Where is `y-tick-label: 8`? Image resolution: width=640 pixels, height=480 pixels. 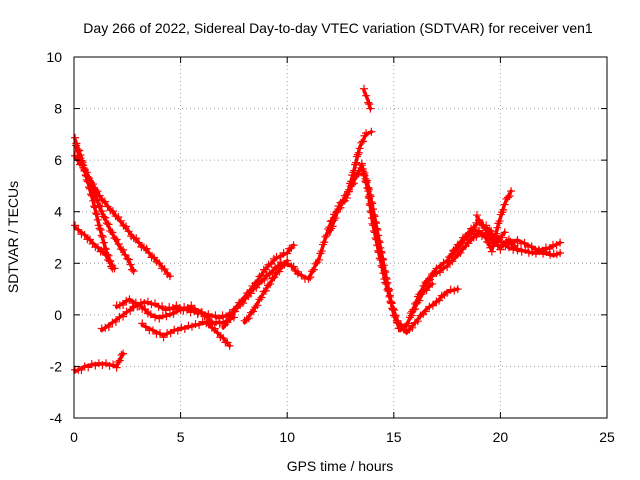 y-tick-label: 8 is located at coordinates (58, 109).